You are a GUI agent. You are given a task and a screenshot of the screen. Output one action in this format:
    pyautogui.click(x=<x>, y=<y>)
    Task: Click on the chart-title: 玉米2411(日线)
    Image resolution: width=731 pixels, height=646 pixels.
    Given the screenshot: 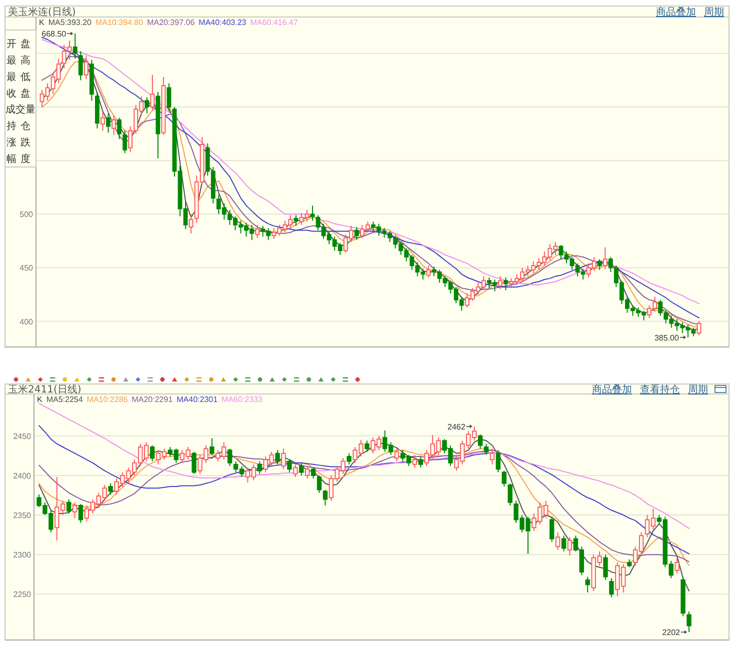 What is the action you would take?
    pyautogui.click(x=45, y=390)
    